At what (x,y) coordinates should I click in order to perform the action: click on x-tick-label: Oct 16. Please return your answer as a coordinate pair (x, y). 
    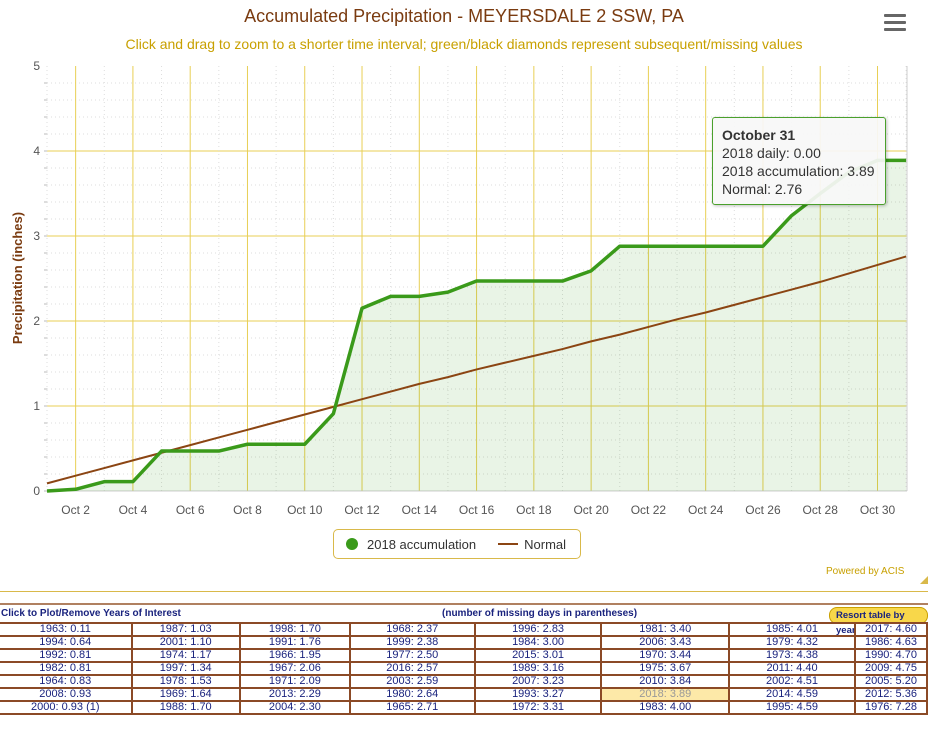
    Looking at the image, I should click on (477, 510).